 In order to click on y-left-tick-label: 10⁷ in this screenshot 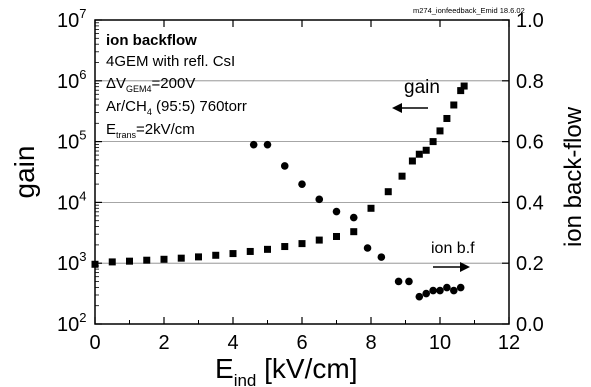, I will do `click(71, 19)`.